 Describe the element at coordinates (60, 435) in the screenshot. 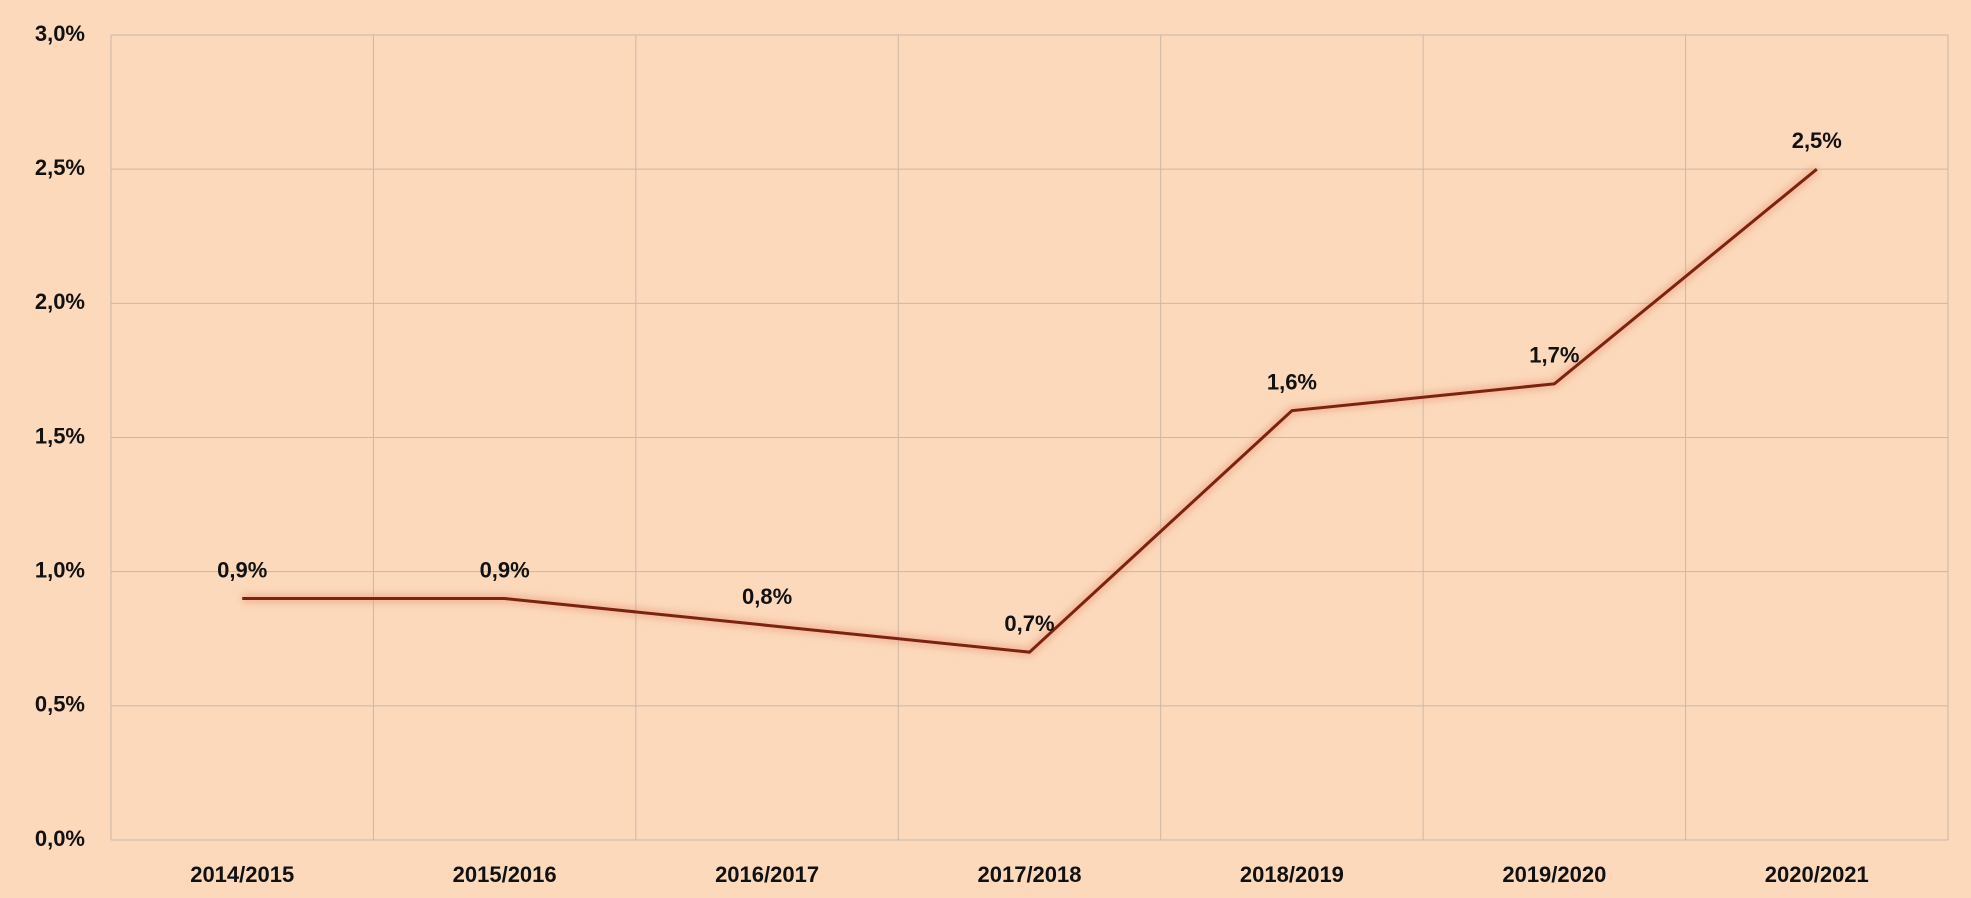

I see `y-tick-label: 1,5%` at that location.